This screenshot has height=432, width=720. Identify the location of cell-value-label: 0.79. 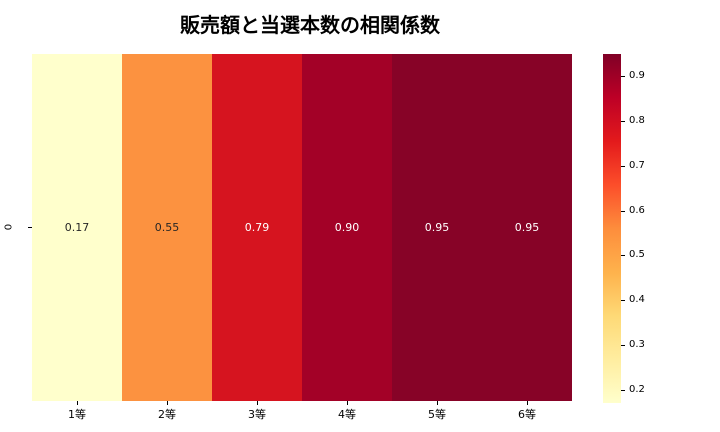
(257, 227).